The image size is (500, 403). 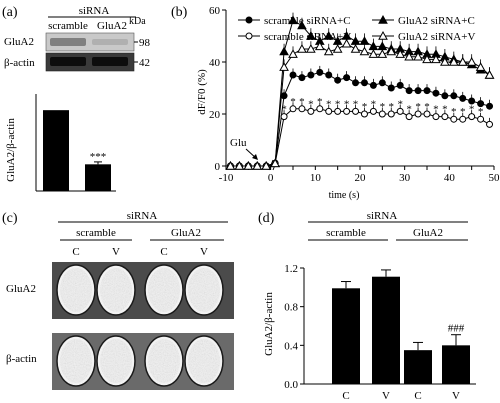 I want to click on panel-b-ylabel: dF/F0 (%), so click(x=202, y=92).